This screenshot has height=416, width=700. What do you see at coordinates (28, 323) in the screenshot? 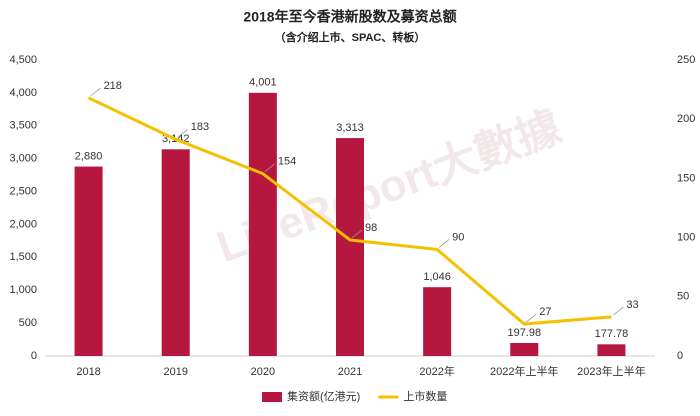
I see `y-tick-label: 500` at bounding box center [28, 323].